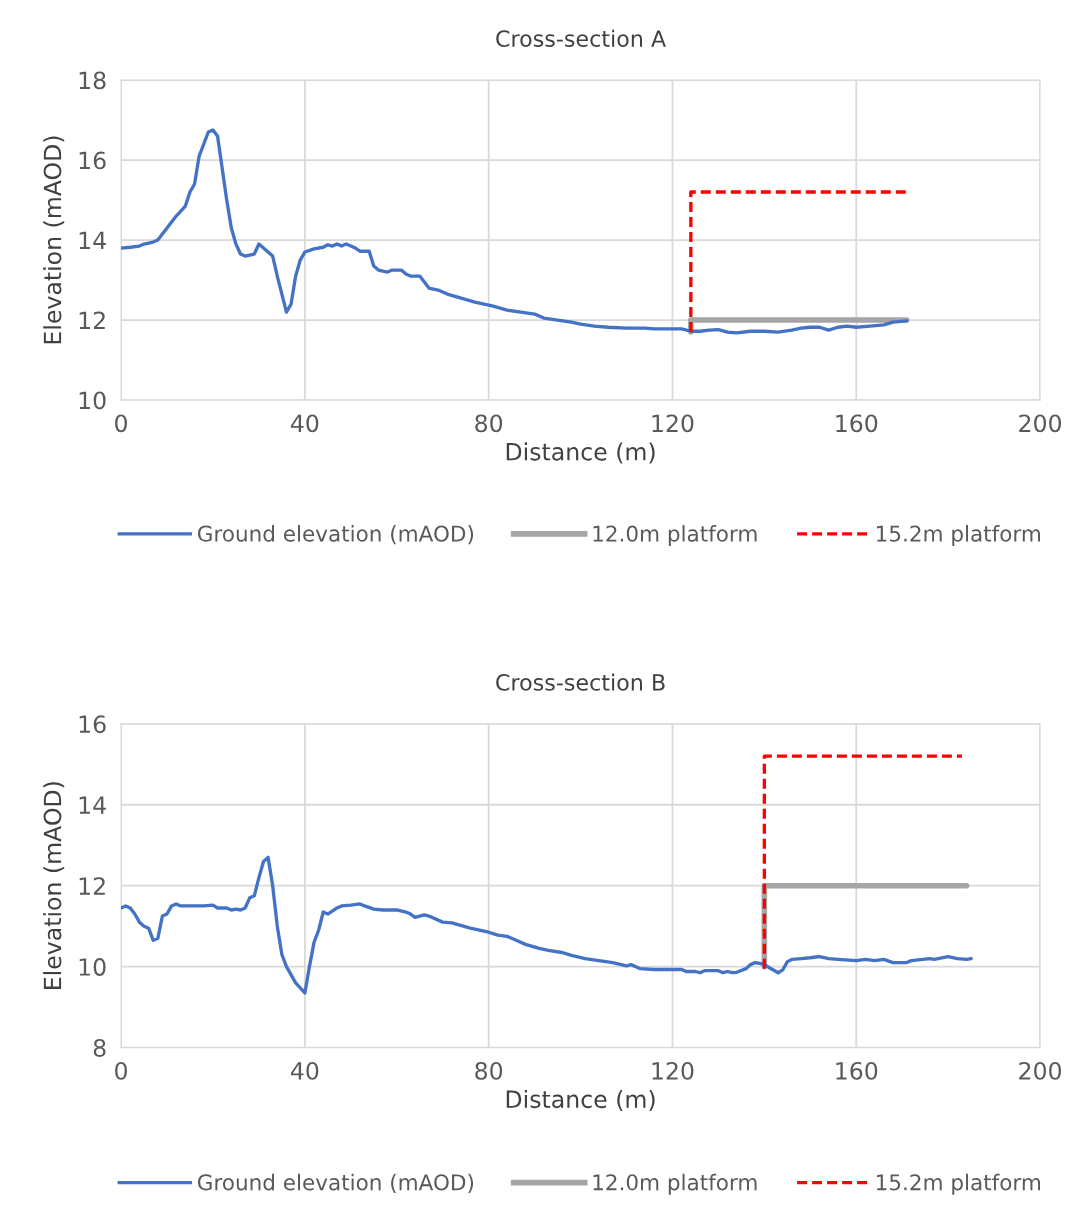  What do you see at coordinates (580, 682) in the screenshot?
I see `chart-title: Cross-section B` at bounding box center [580, 682].